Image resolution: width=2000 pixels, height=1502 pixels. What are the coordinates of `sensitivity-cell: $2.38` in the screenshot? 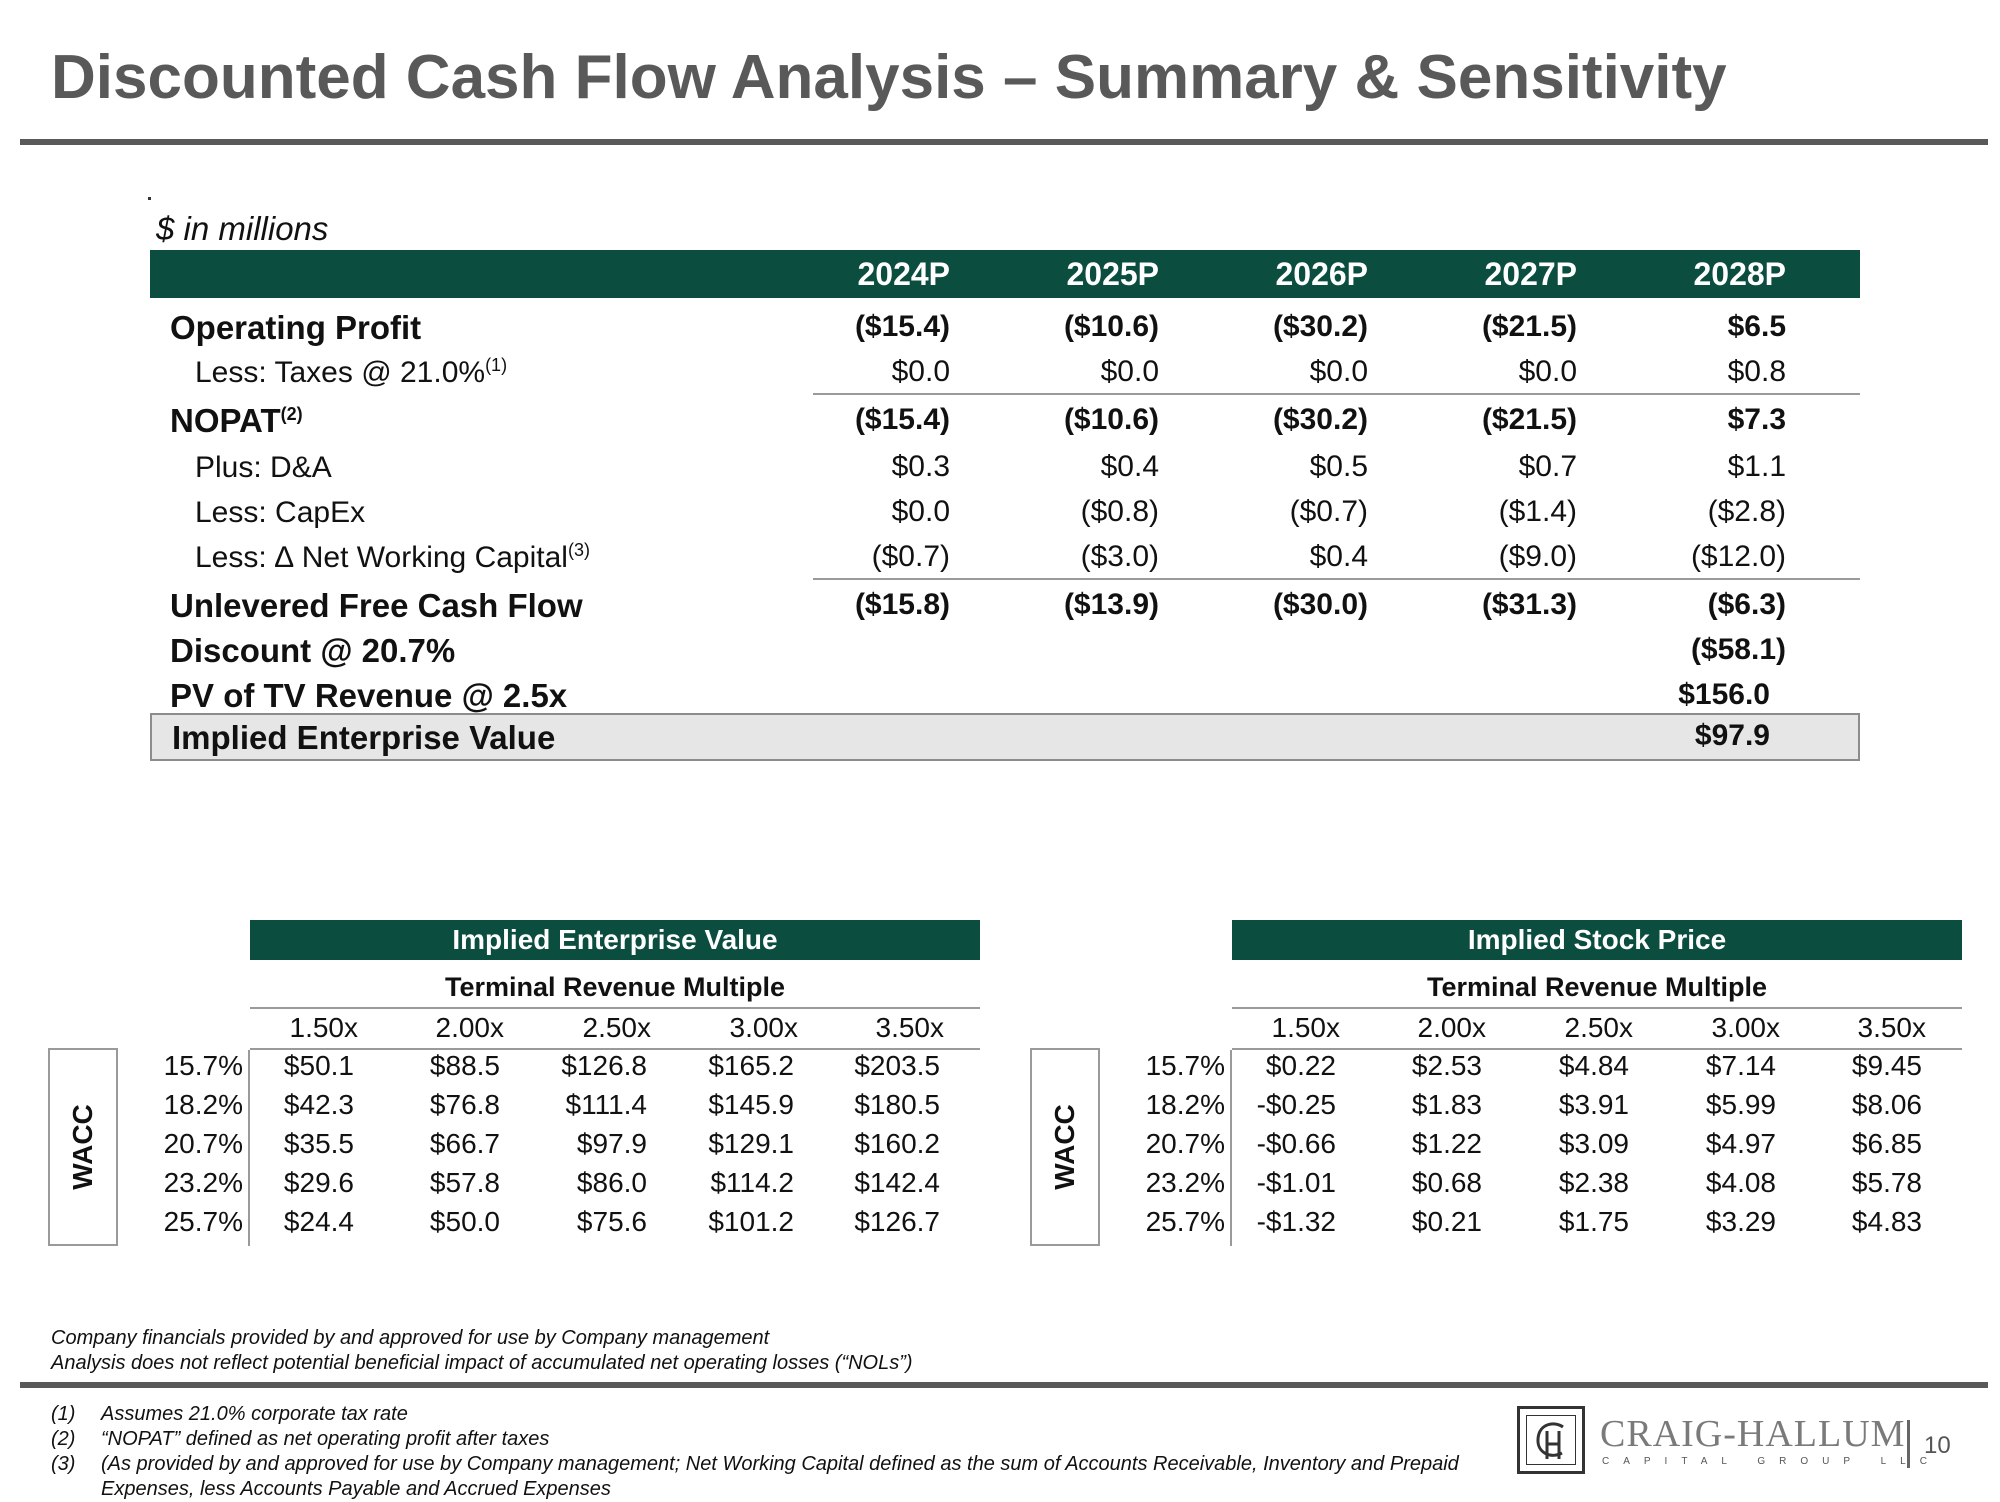 It's located at (1593, 1182).